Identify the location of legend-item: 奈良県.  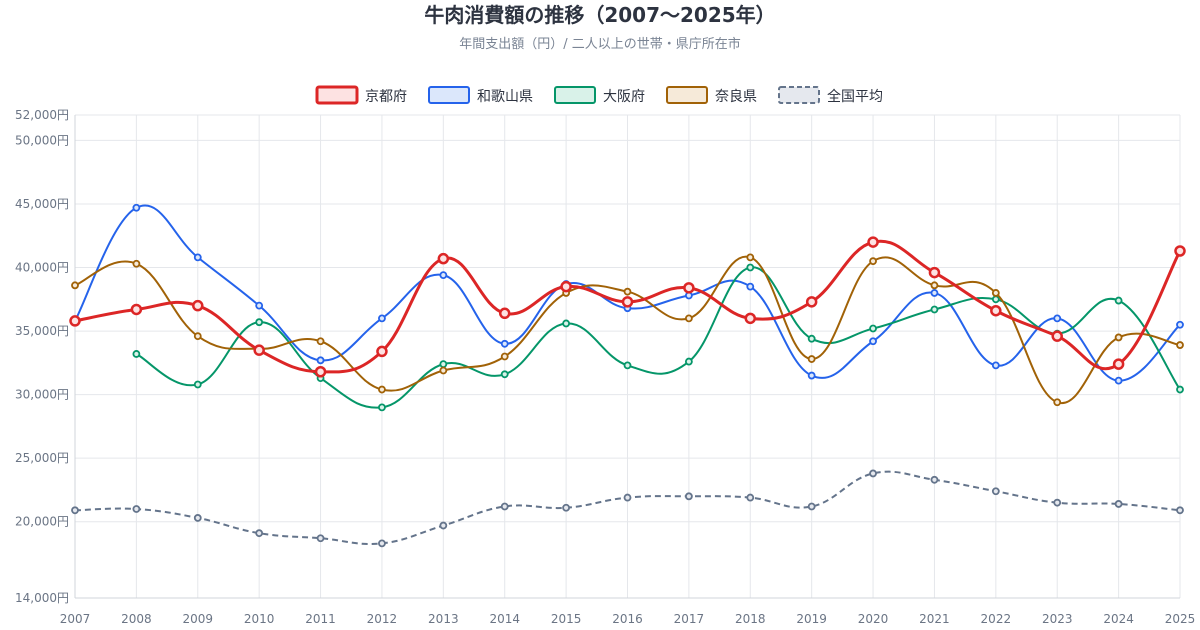
(711, 95).